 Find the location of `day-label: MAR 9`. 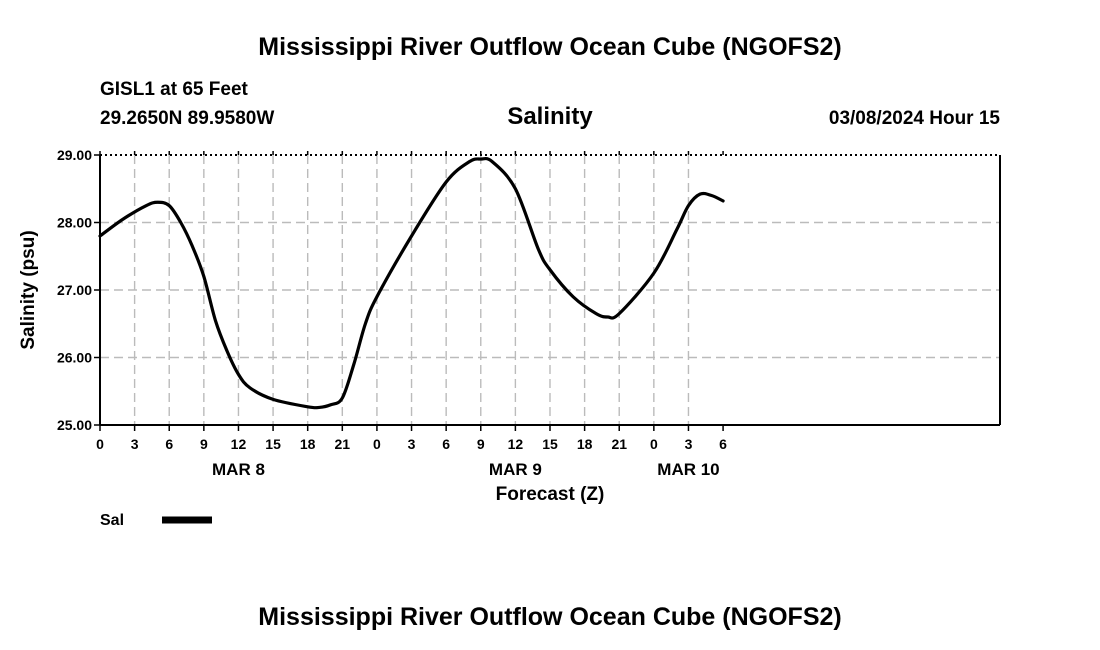

day-label: MAR 9 is located at coordinates (515, 469).